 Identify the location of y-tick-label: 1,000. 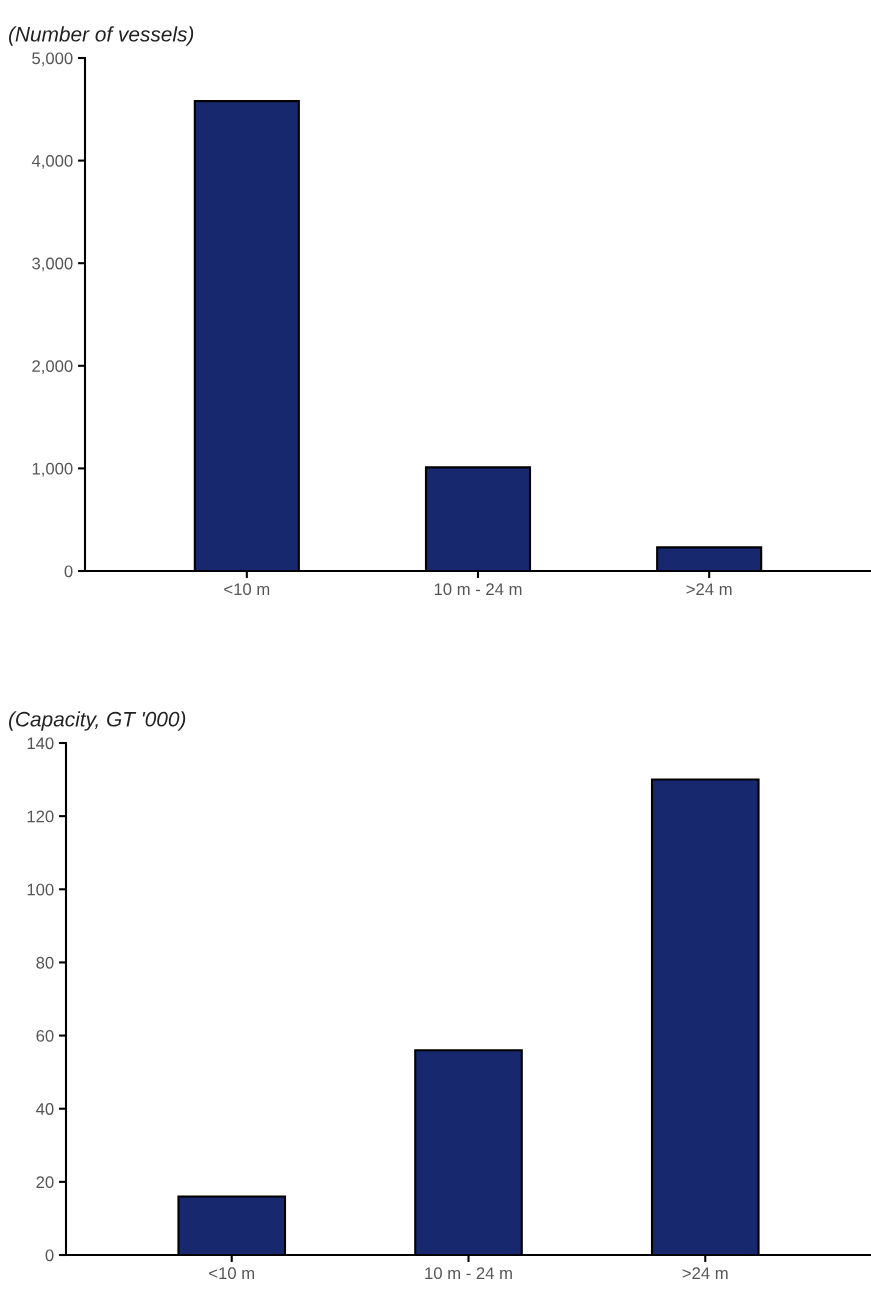
(52, 469).